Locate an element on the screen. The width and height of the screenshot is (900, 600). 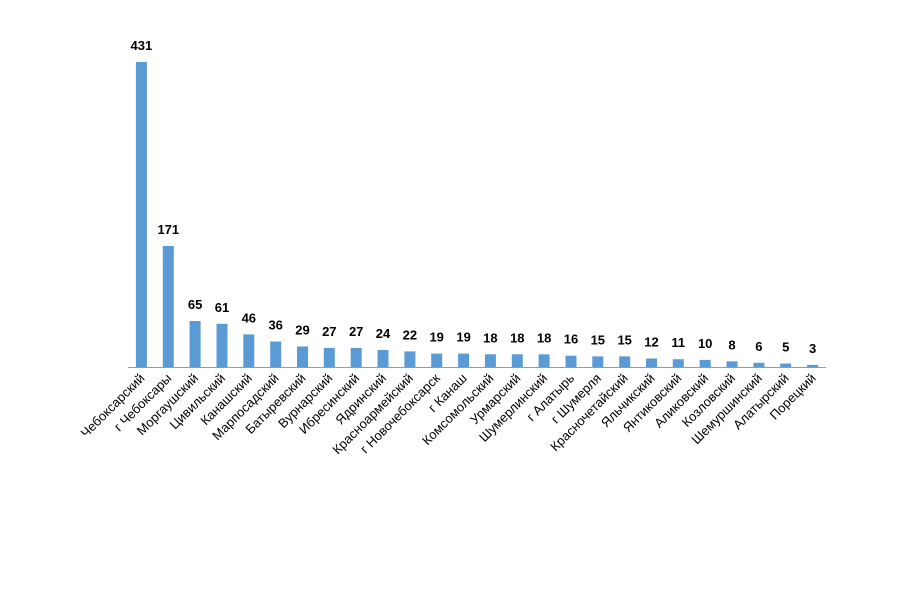
value-label-21: 11 is located at coordinates (678, 342).